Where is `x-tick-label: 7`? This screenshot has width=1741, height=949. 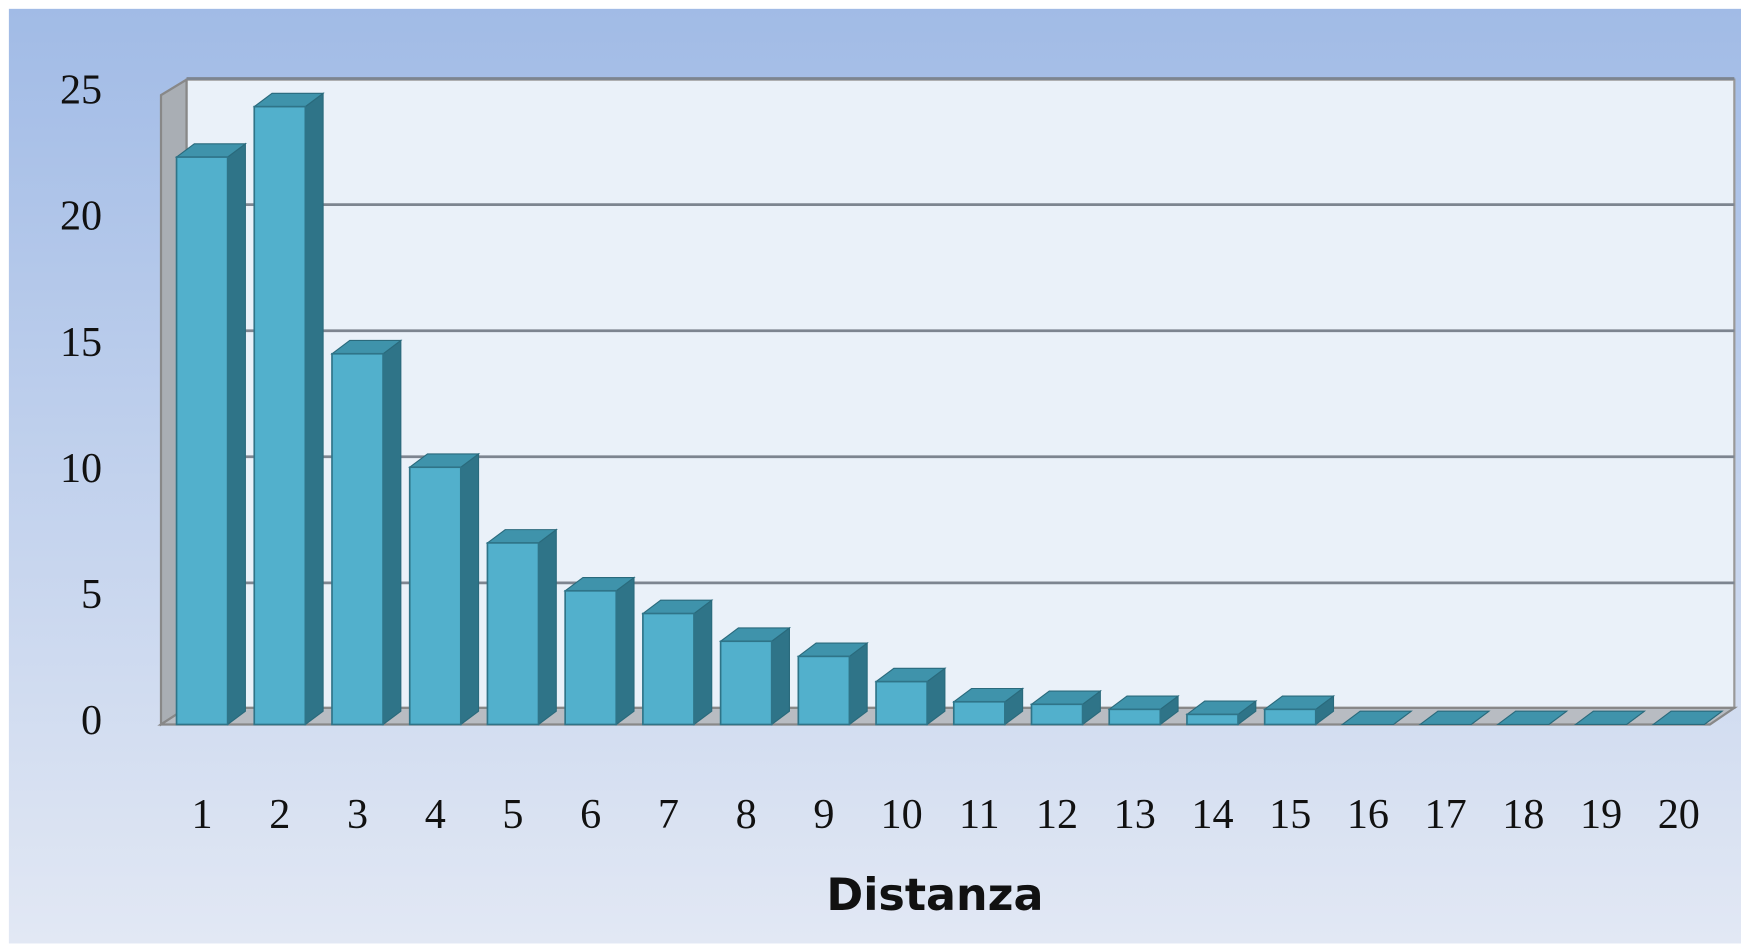 x-tick-label: 7 is located at coordinates (668, 814).